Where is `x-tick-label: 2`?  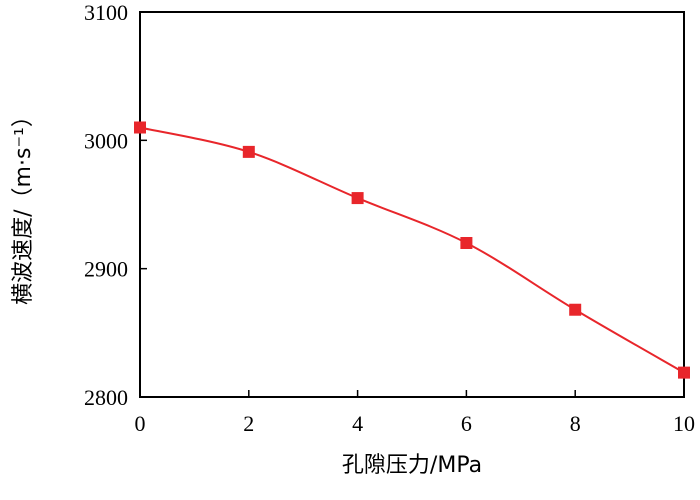
x-tick-label: 2 is located at coordinates (248, 423).